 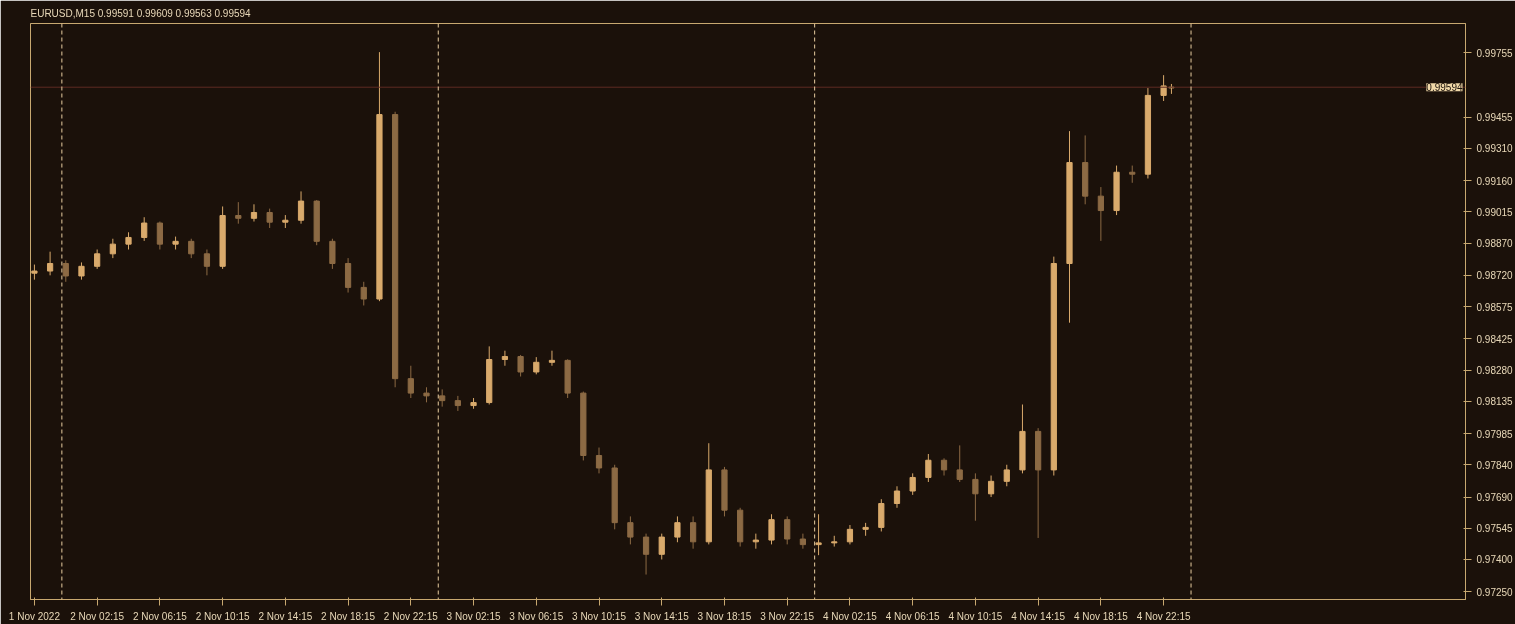 What do you see at coordinates (1495, 465) in the screenshot?
I see `y-tick-label: 0.97840` at bounding box center [1495, 465].